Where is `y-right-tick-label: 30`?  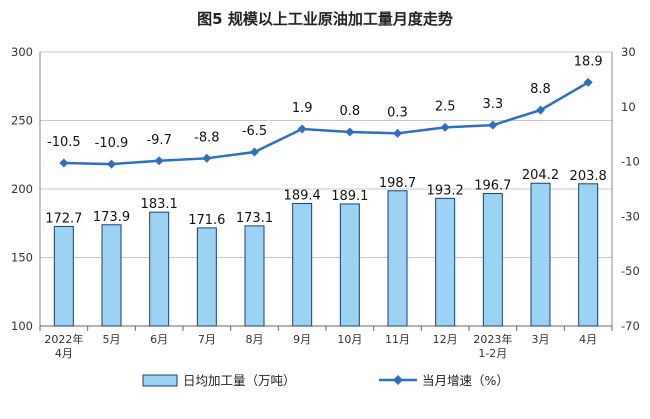
y-right-tick-label: 30 is located at coordinates (628, 52).